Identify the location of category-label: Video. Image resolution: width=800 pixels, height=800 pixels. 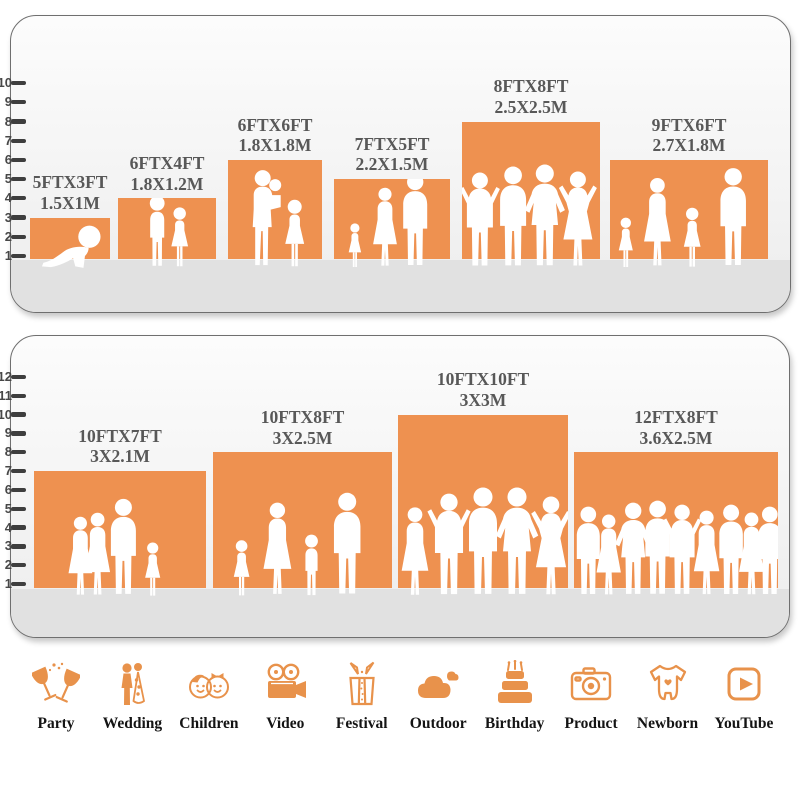
(285, 723).